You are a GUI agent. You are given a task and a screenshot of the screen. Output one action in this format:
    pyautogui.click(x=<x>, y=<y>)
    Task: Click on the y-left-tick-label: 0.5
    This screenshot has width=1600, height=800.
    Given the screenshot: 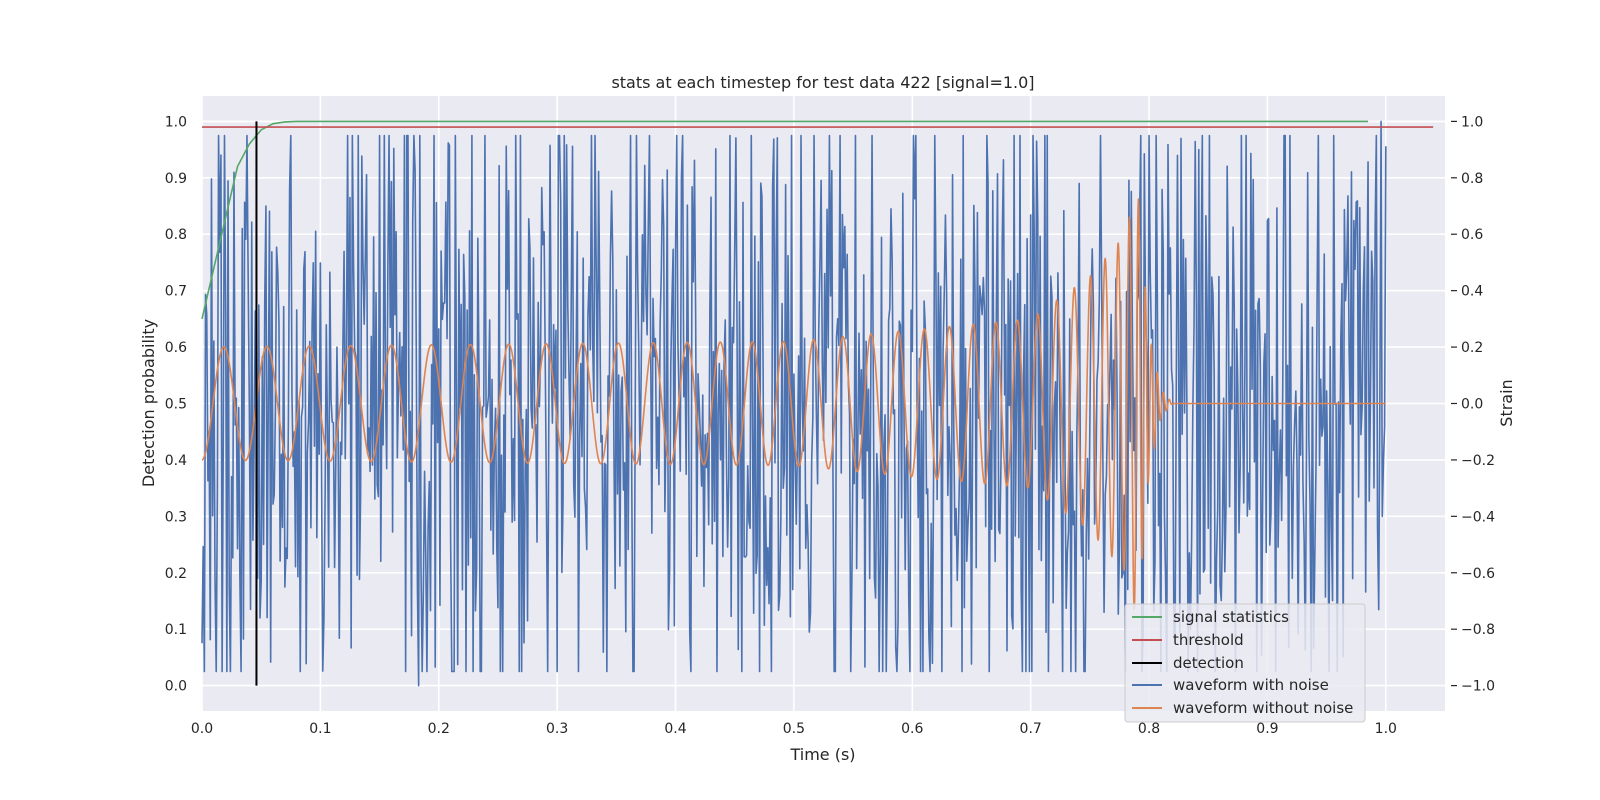 What is the action you would take?
    pyautogui.click(x=176, y=405)
    